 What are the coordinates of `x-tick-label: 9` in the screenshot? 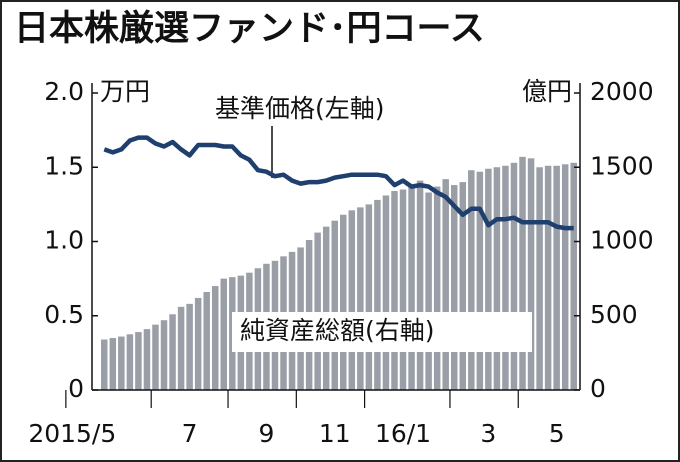 It's located at (266, 433).